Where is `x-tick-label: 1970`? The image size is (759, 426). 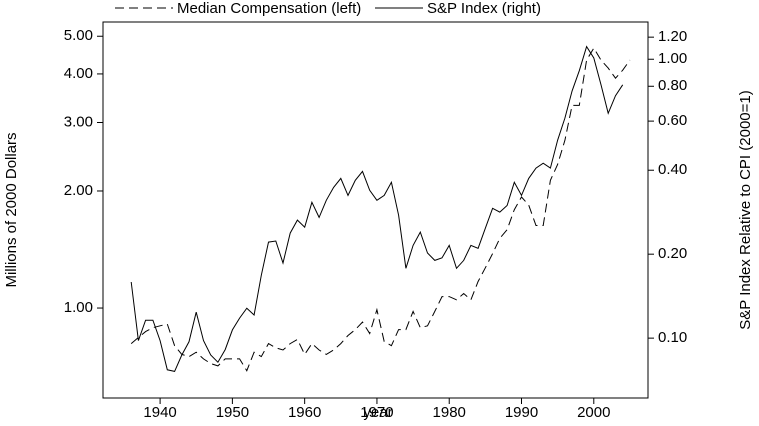 x-tick-label: 1970 is located at coordinates (376, 412).